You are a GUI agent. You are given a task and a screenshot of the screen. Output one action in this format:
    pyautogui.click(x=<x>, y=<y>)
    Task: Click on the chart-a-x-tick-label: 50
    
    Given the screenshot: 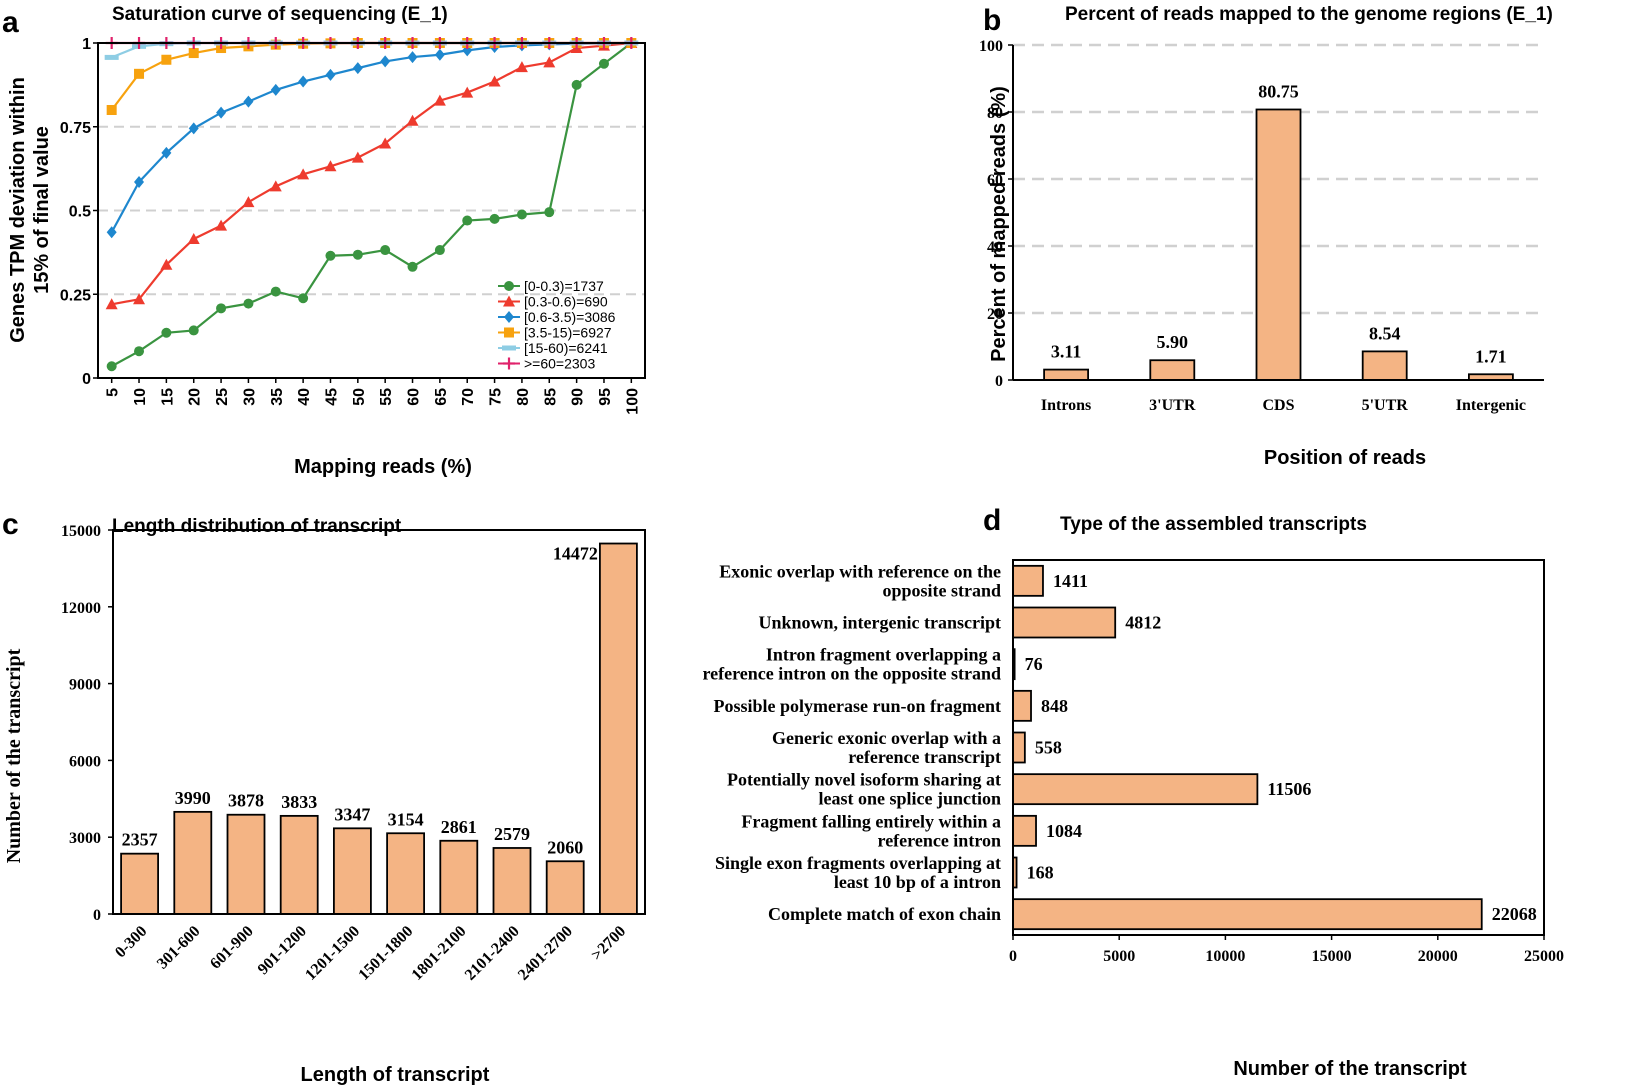 What is the action you would take?
    pyautogui.click(x=359, y=397)
    